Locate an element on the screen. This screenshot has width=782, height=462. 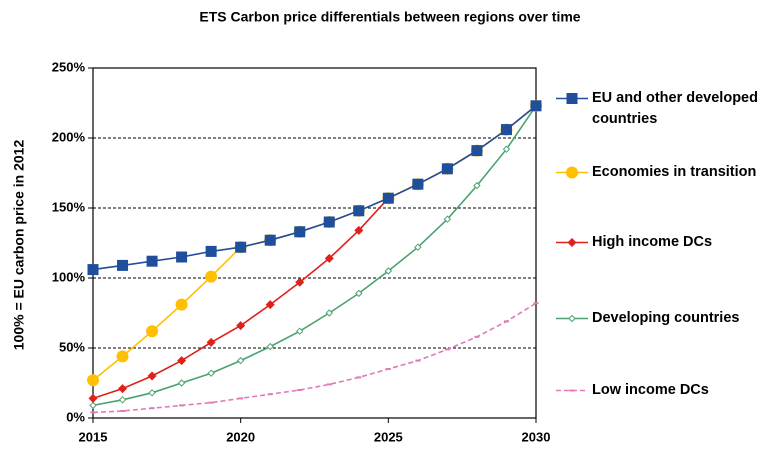
y-tick-label: 150% is located at coordinates (69, 206).